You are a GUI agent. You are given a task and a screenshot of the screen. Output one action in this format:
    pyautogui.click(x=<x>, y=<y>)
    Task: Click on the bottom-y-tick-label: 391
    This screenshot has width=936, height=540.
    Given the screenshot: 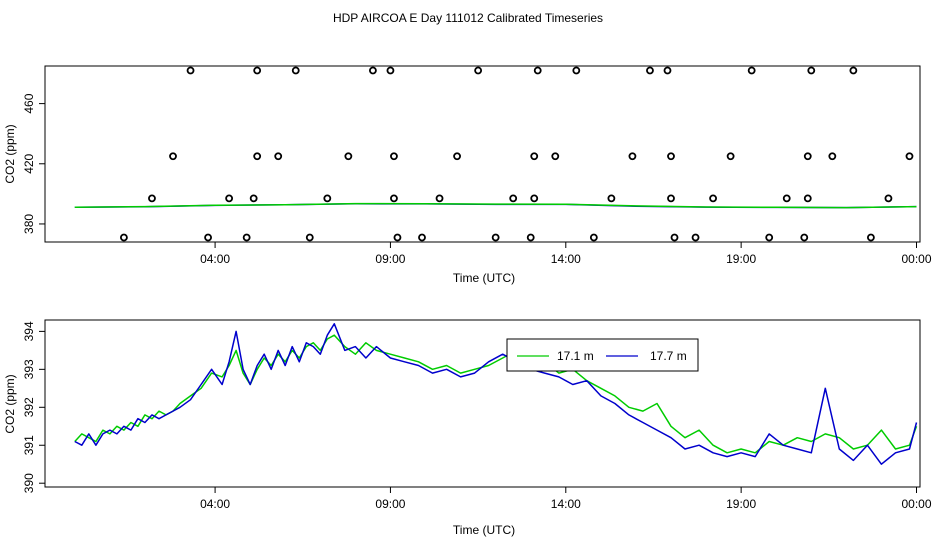 What is the action you would take?
    pyautogui.click(x=29, y=445)
    